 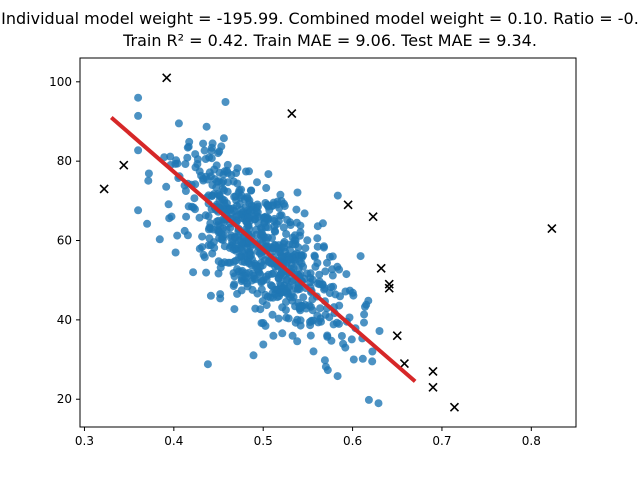 What do you see at coordinates (64, 240) in the screenshot?
I see `y-axis: 20 40 60 80 100` at bounding box center [64, 240].